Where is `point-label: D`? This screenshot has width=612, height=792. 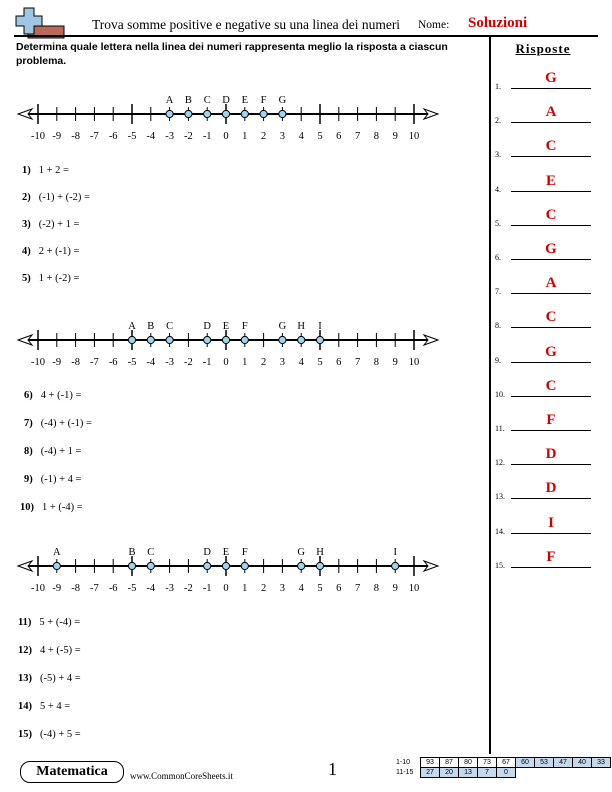
point-label: D is located at coordinates (207, 326).